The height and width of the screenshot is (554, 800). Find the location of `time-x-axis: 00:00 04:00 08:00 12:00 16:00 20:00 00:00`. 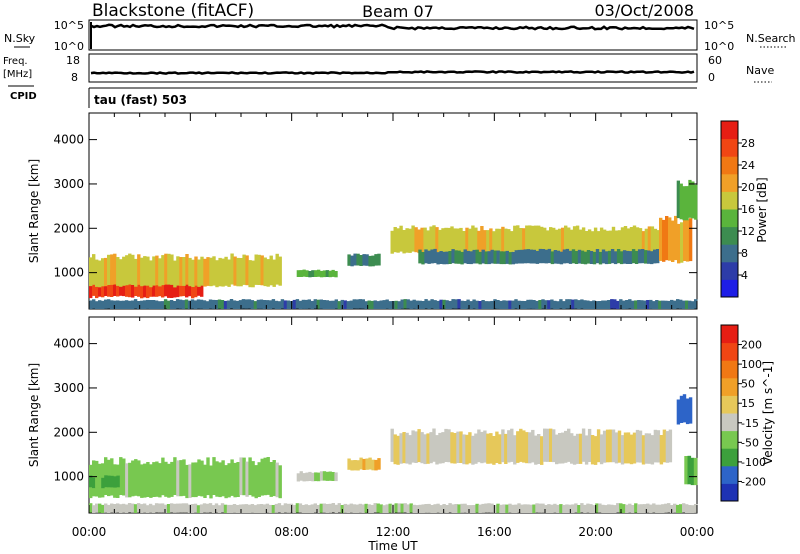

time-x-axis: 00:00 04:00 08:00 12:00 16:00 20:00 00:00 is located at coordinates (393, 532).